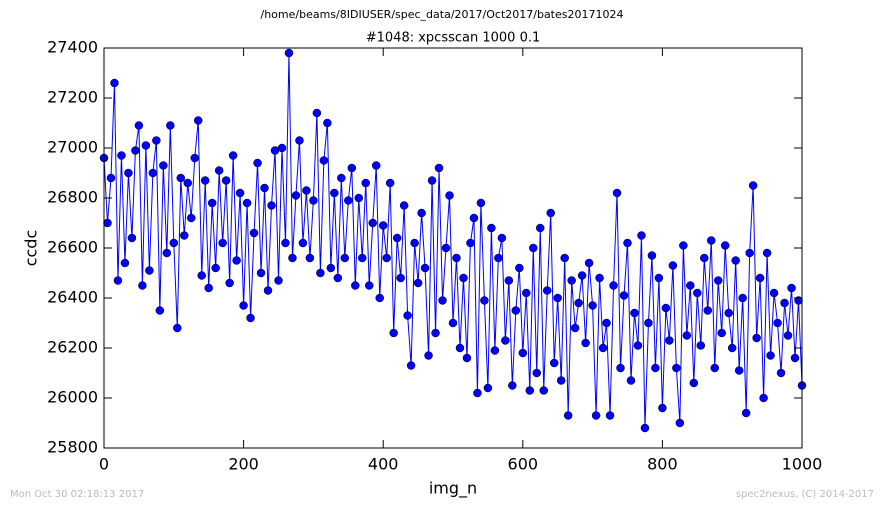  I want to click on y-tick-label: 27000, so click(72, 147).